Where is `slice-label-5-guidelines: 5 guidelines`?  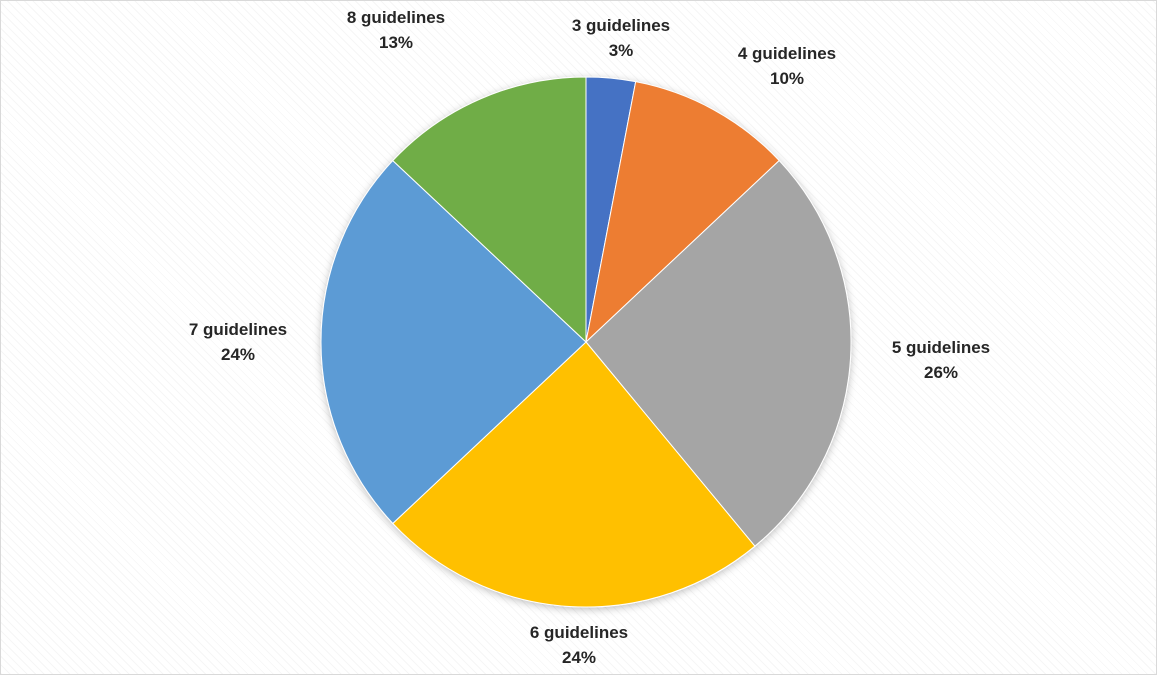 slice-label-5-guidelines: 5 guidelines is located at coordinates (941, 347).